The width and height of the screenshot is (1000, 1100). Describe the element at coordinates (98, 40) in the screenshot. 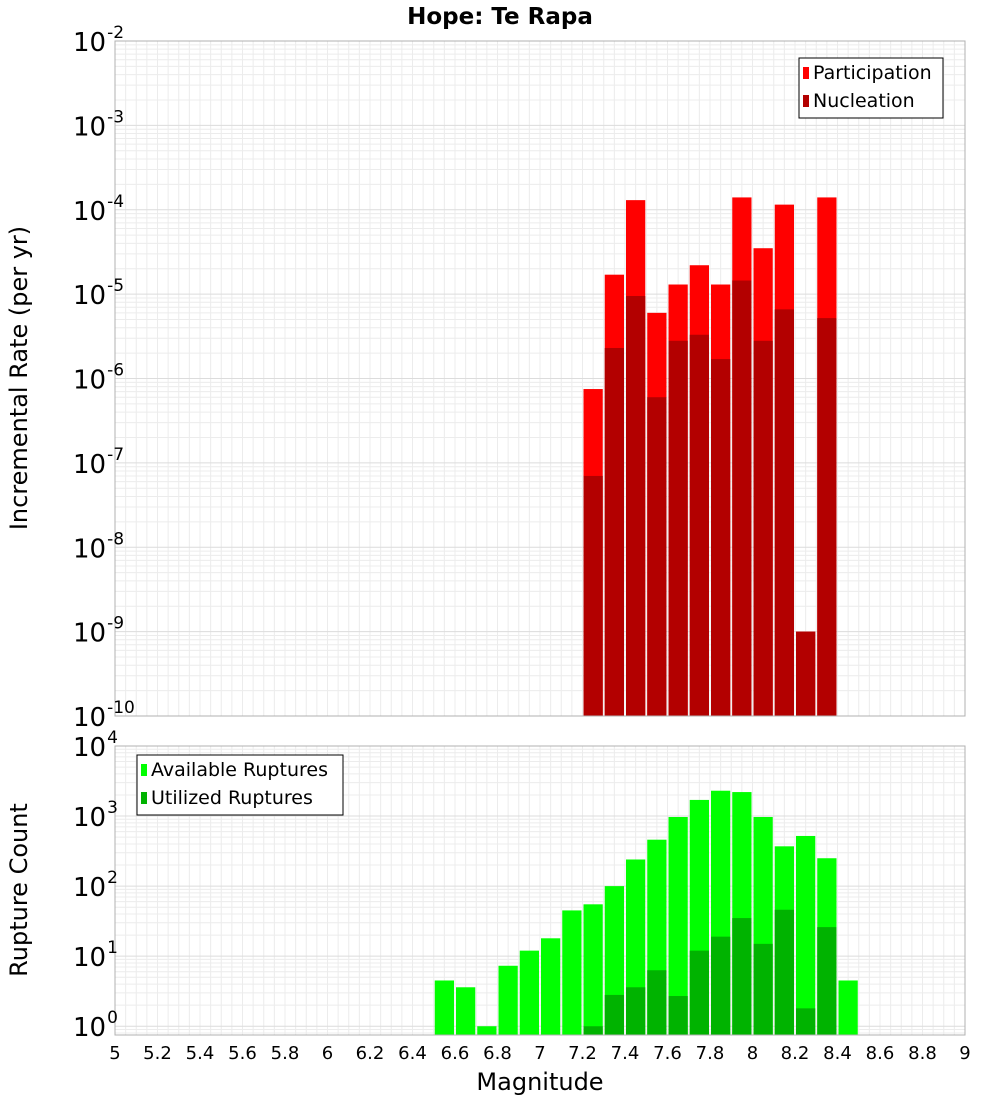

I see `y-tick-label: 10⁻²` at that location.